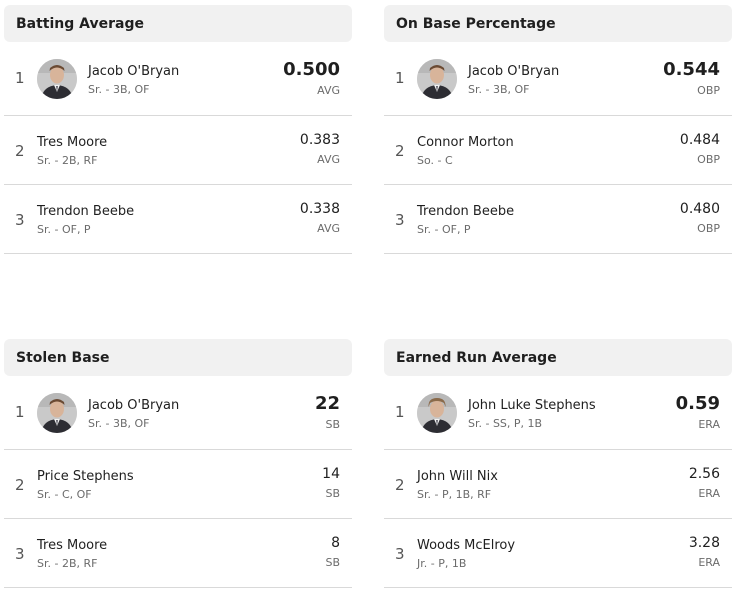  What do you see at coordinates (435, 160) in the screenshot?
I see `player-detail: So. - C` at bounding box center [435, 160].